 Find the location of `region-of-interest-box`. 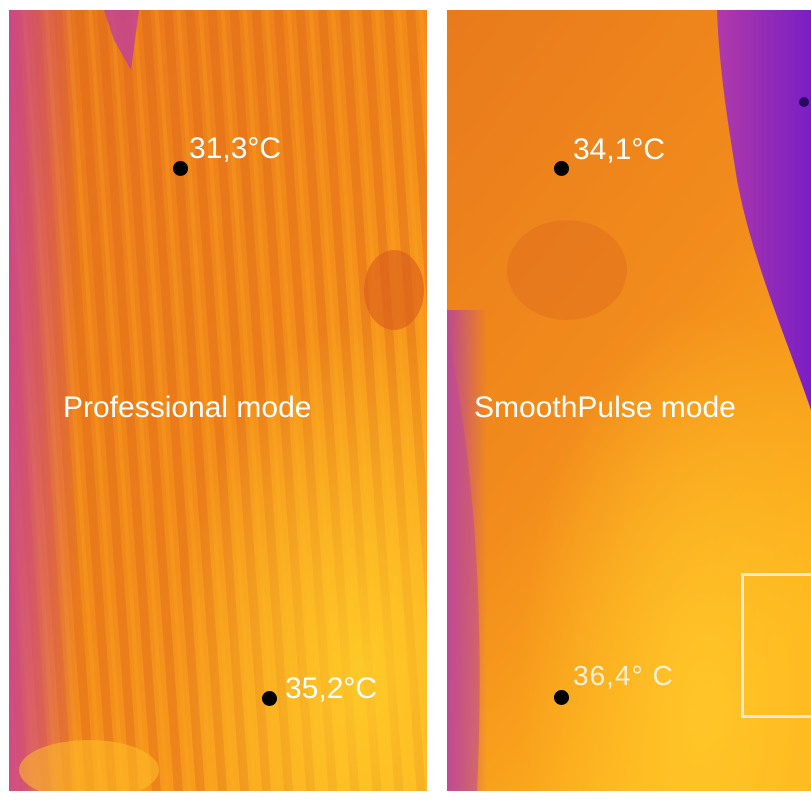

region-of-interest-box is located at coordinates (776, 645).